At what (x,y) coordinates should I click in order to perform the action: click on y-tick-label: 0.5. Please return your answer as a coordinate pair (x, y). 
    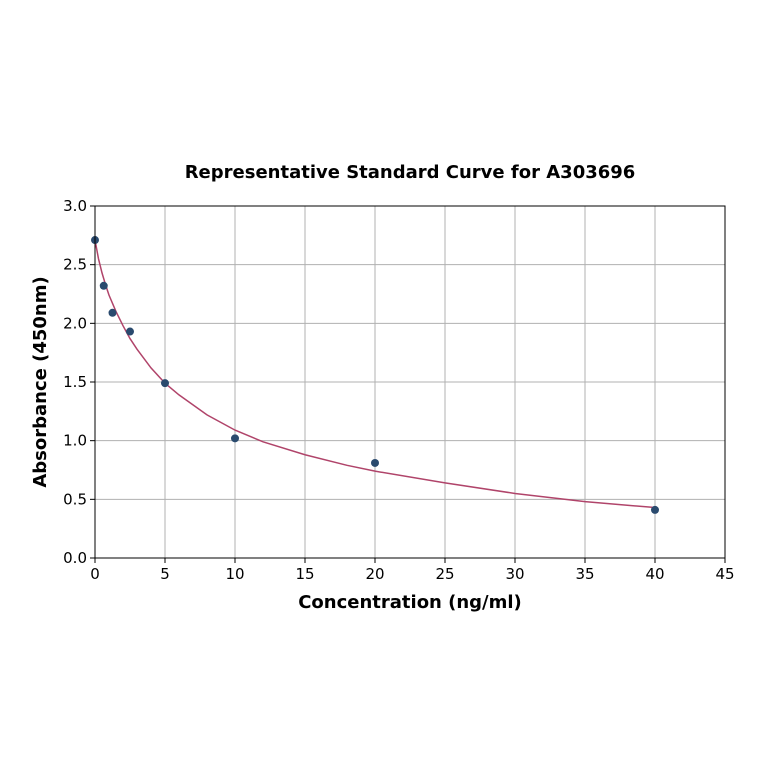
    Looking at the image, I should click on (75, 499).